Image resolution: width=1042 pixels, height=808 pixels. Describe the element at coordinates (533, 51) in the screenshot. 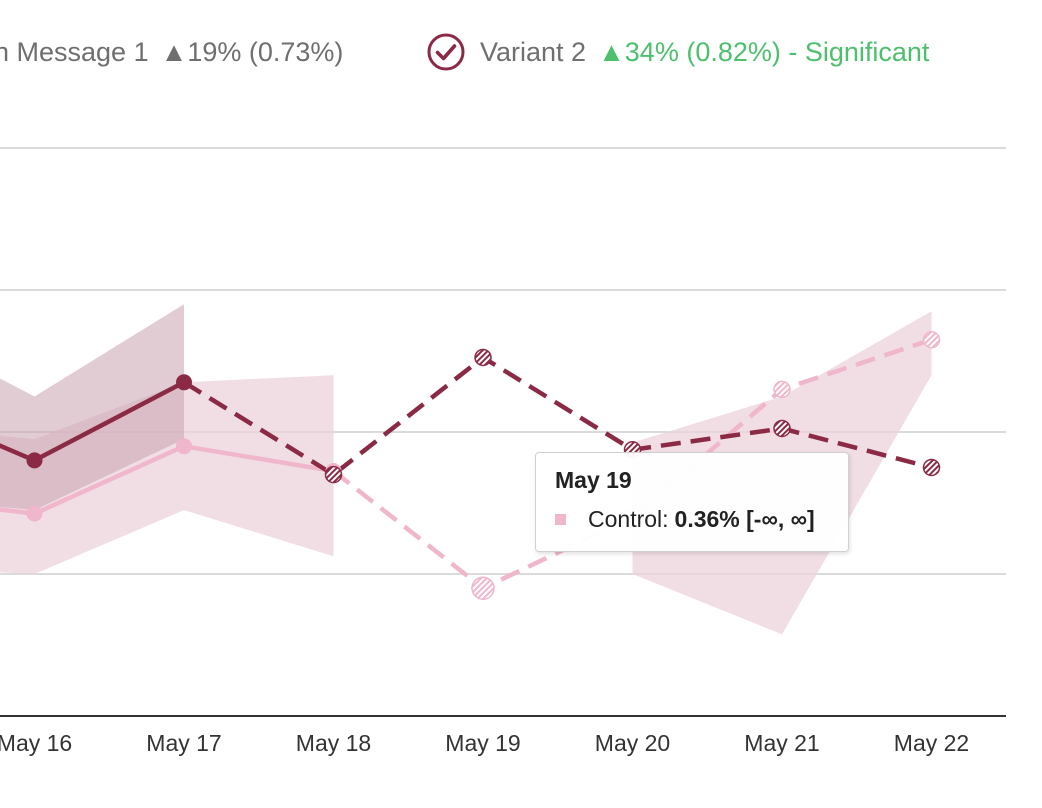

I see `legend-variant-2-label: Variant 2` at that location.